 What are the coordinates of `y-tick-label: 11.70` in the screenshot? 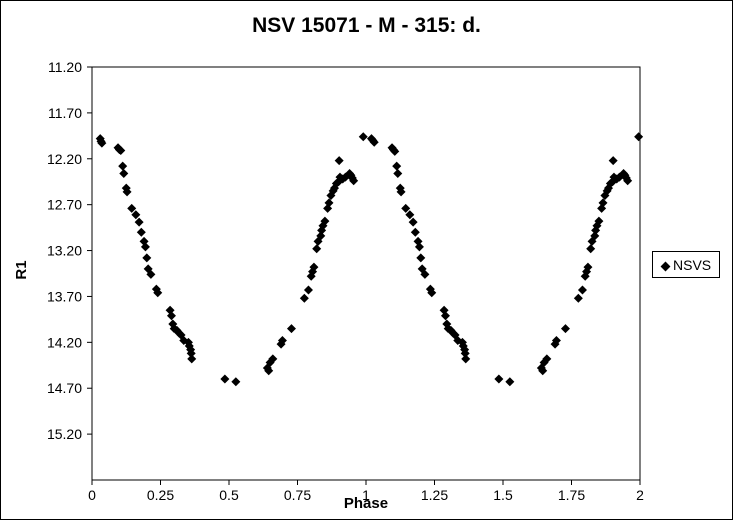 It's located at (65, 113).